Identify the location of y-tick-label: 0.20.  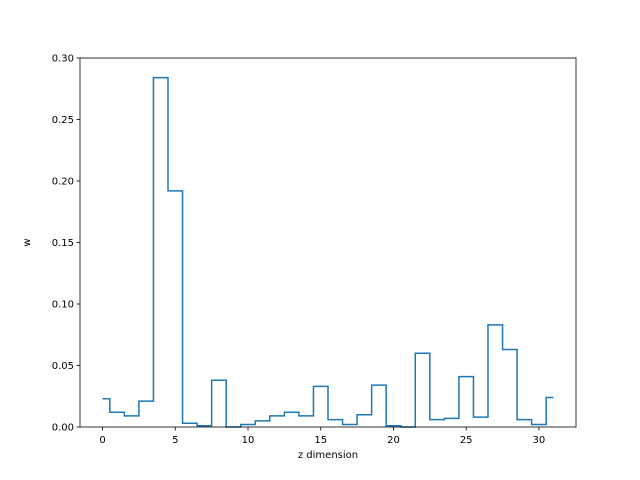
(63, 182).